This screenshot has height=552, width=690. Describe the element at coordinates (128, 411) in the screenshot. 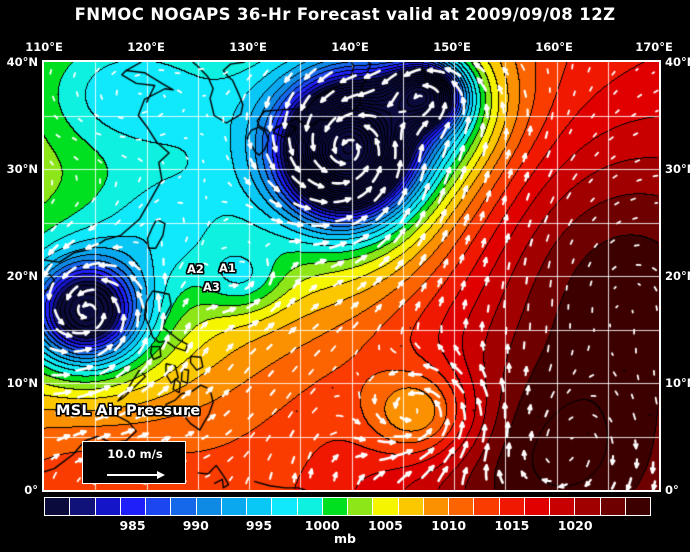

I see `field-label: MSL Air Pressure` at that location.